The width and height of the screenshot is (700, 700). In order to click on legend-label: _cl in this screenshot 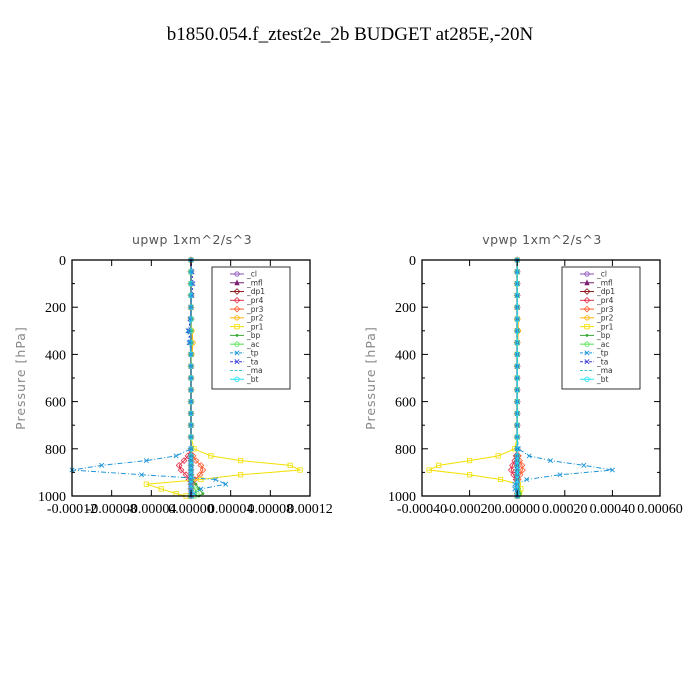, I will do `click(601, 274)`.